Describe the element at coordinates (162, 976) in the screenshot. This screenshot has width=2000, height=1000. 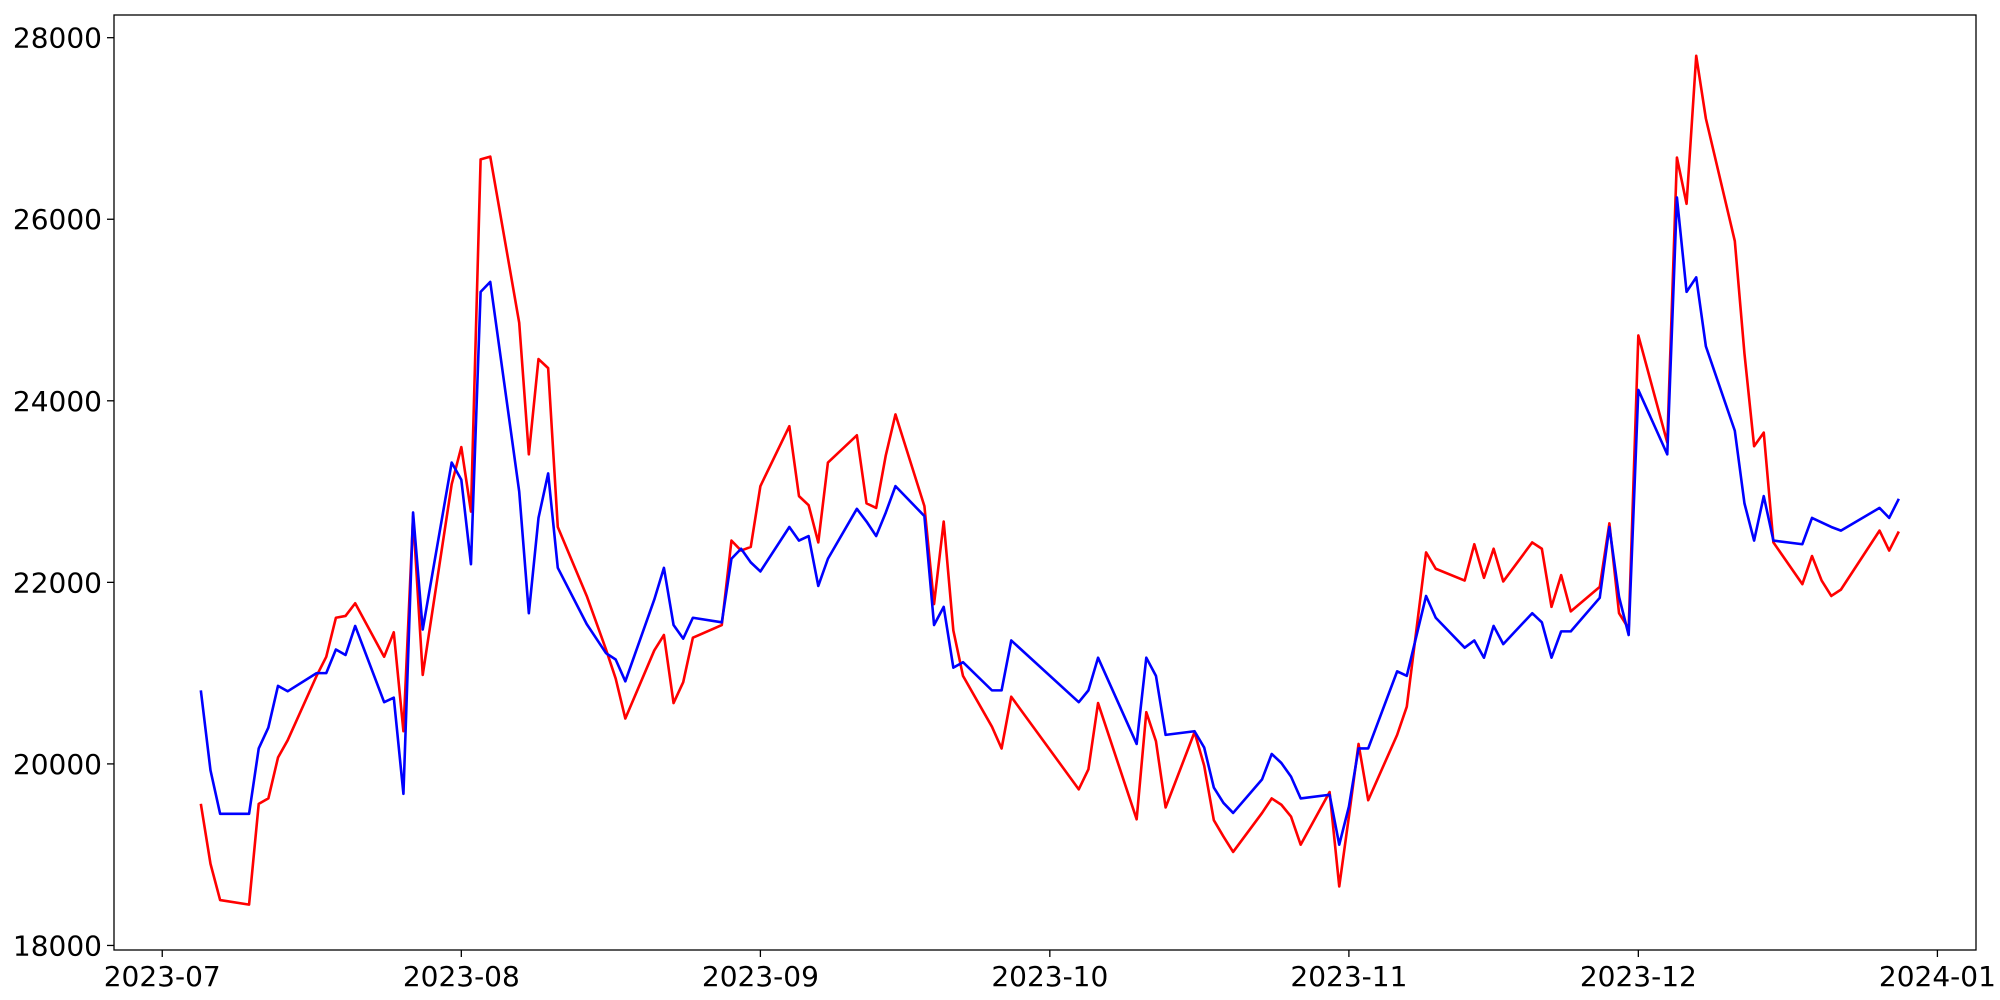
I see `x-tick-label: 2023-07` at that location.